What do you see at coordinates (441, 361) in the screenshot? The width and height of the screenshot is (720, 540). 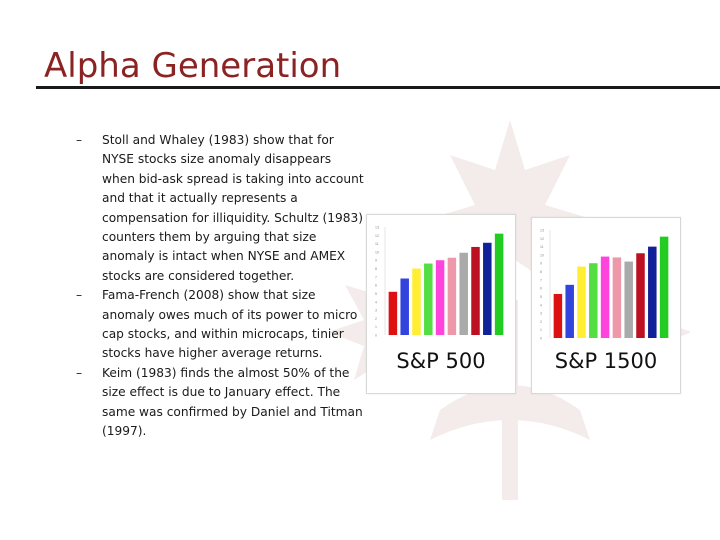 I see `chart-caption: S&P 500` at bounding box center [441, 361].